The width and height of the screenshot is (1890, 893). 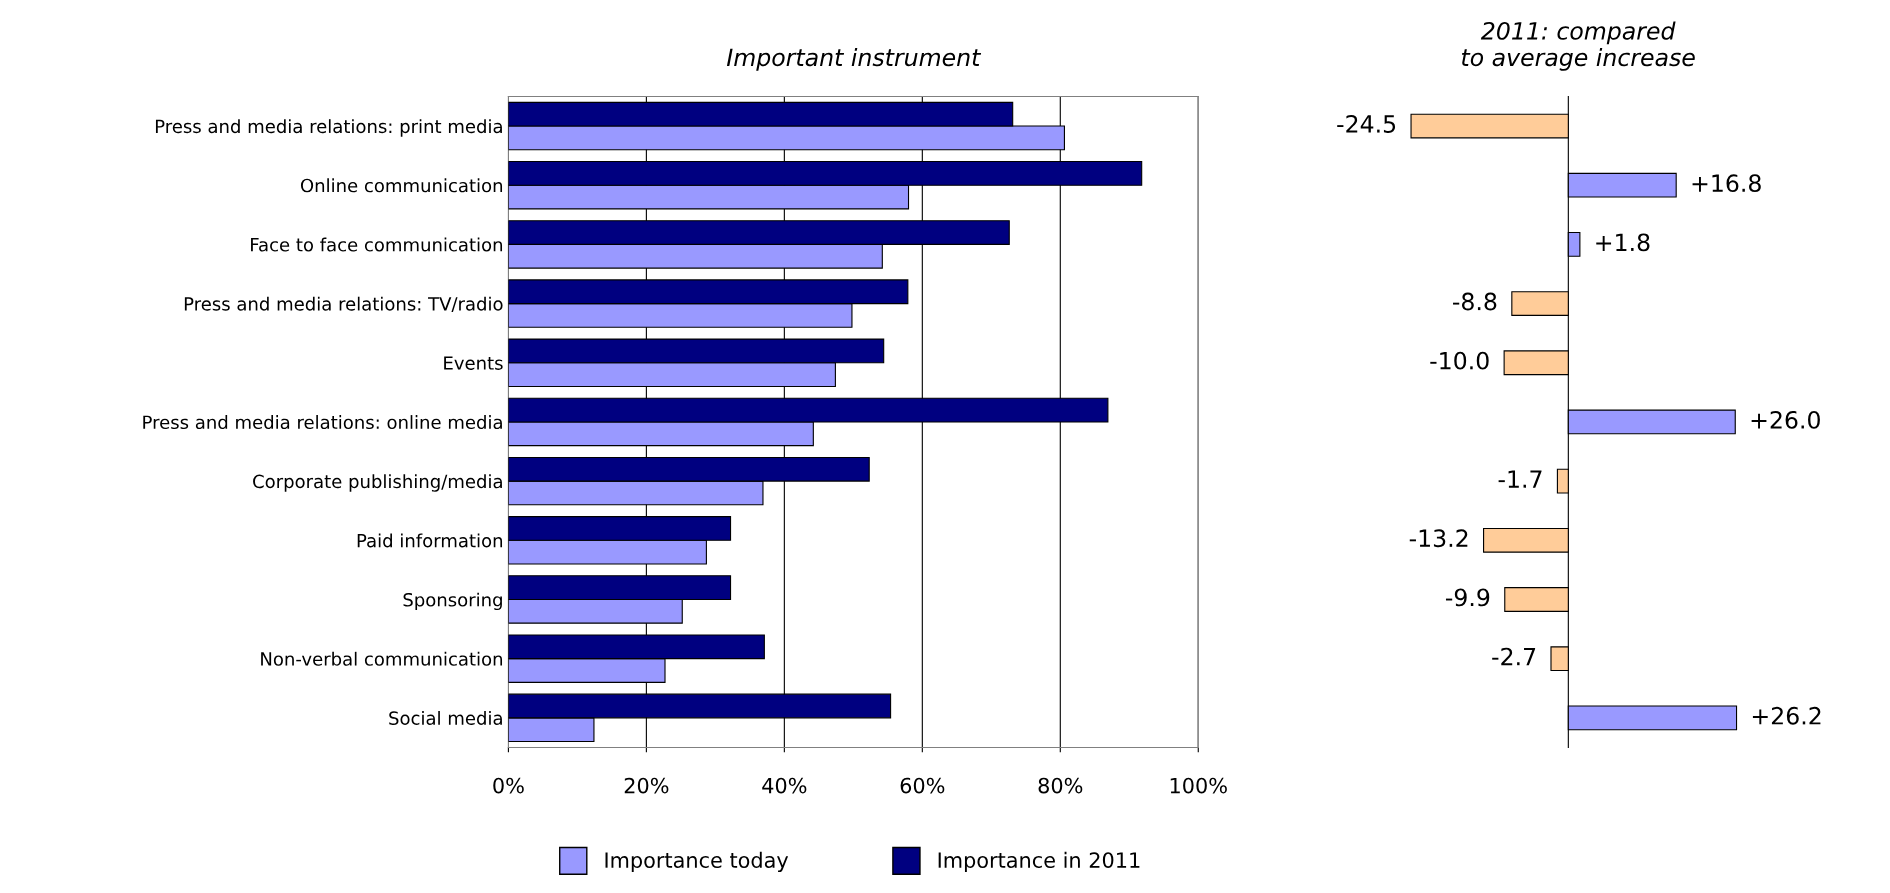 I want to click on data-label: -13.2, so click(x=1438, y=538).